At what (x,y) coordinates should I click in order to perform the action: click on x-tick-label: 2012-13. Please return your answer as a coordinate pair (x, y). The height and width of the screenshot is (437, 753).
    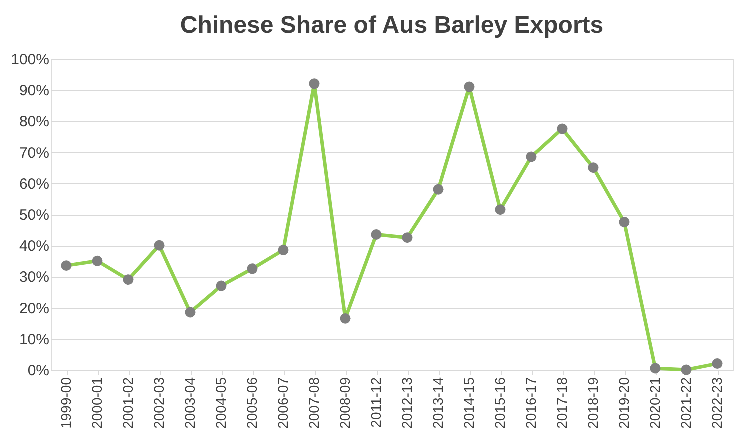
    Looking at the image, I should click on (407, 403).